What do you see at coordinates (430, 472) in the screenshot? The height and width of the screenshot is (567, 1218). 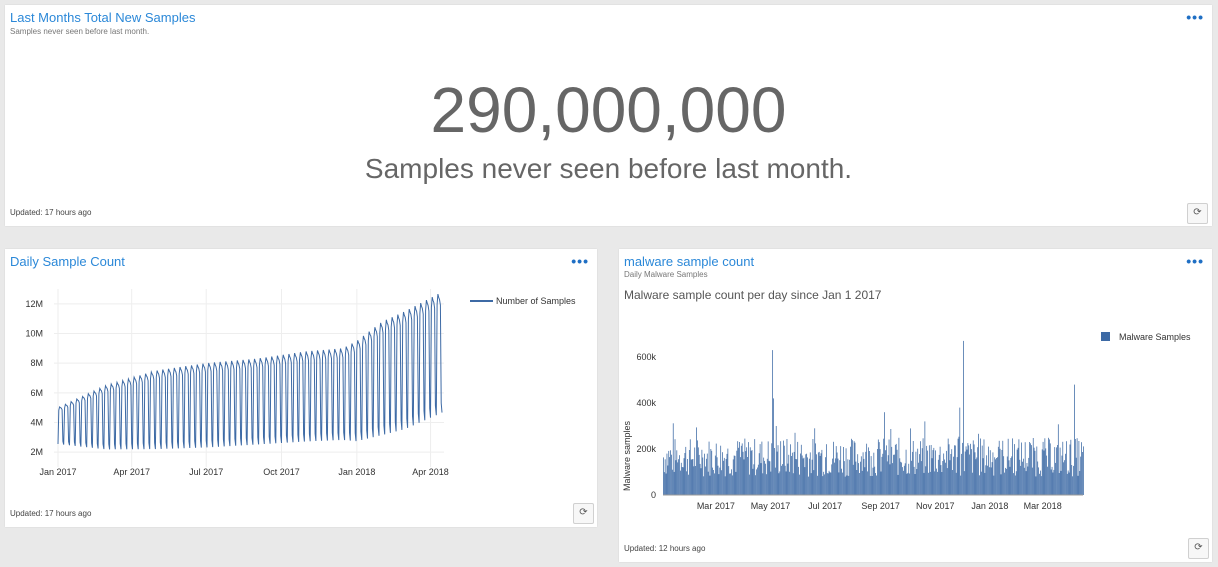 I see `x-tick-label: Apr 2018` at bounding box center [430, 472].